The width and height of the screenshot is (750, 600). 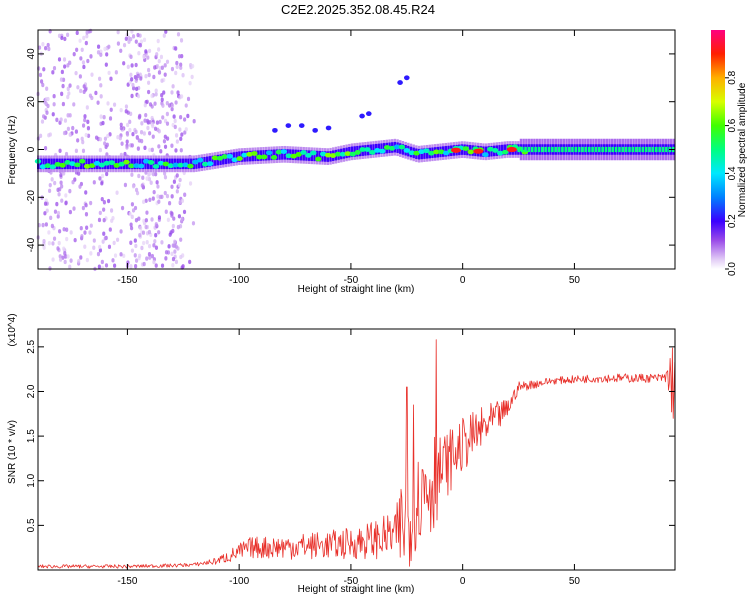 I want to click on colorbar-tick-label: 0.8, so click(x=732, y=77).